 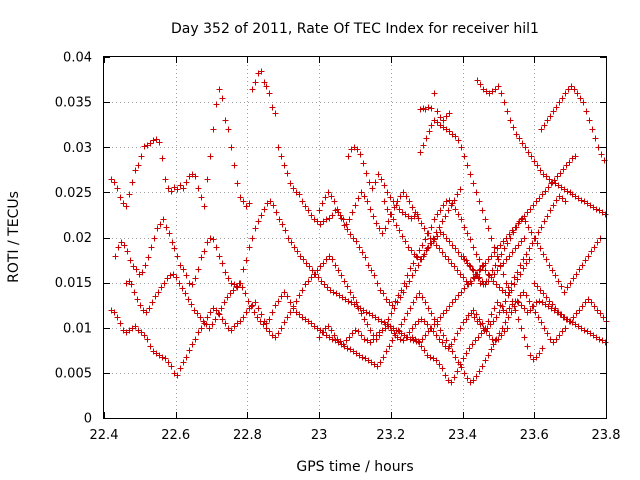 I want to click on x-tick-label: 23, so click(x=319, y=435).